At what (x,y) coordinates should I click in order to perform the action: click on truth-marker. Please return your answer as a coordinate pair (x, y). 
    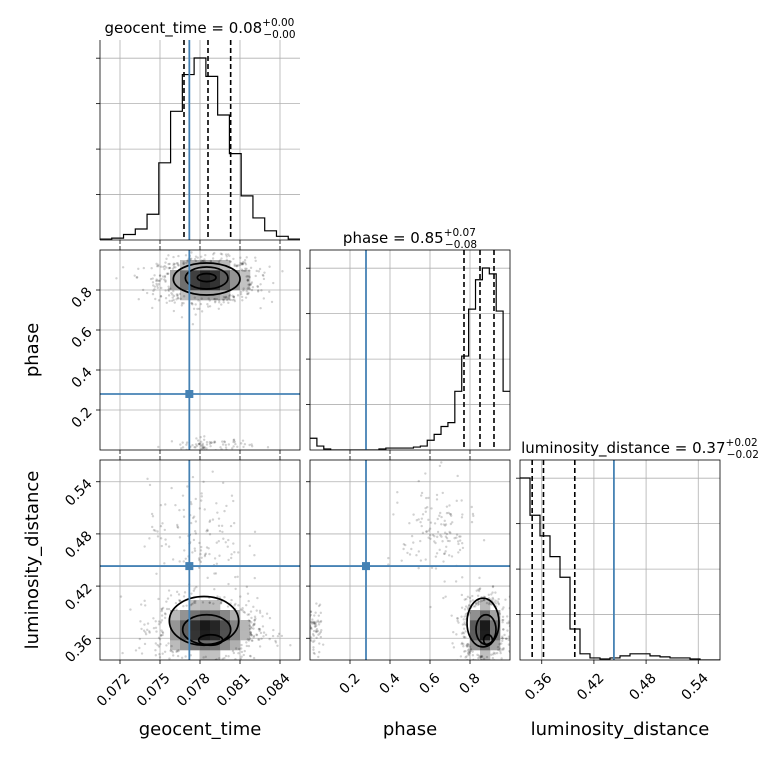
    Looking at the image, I should click on (189, 566).